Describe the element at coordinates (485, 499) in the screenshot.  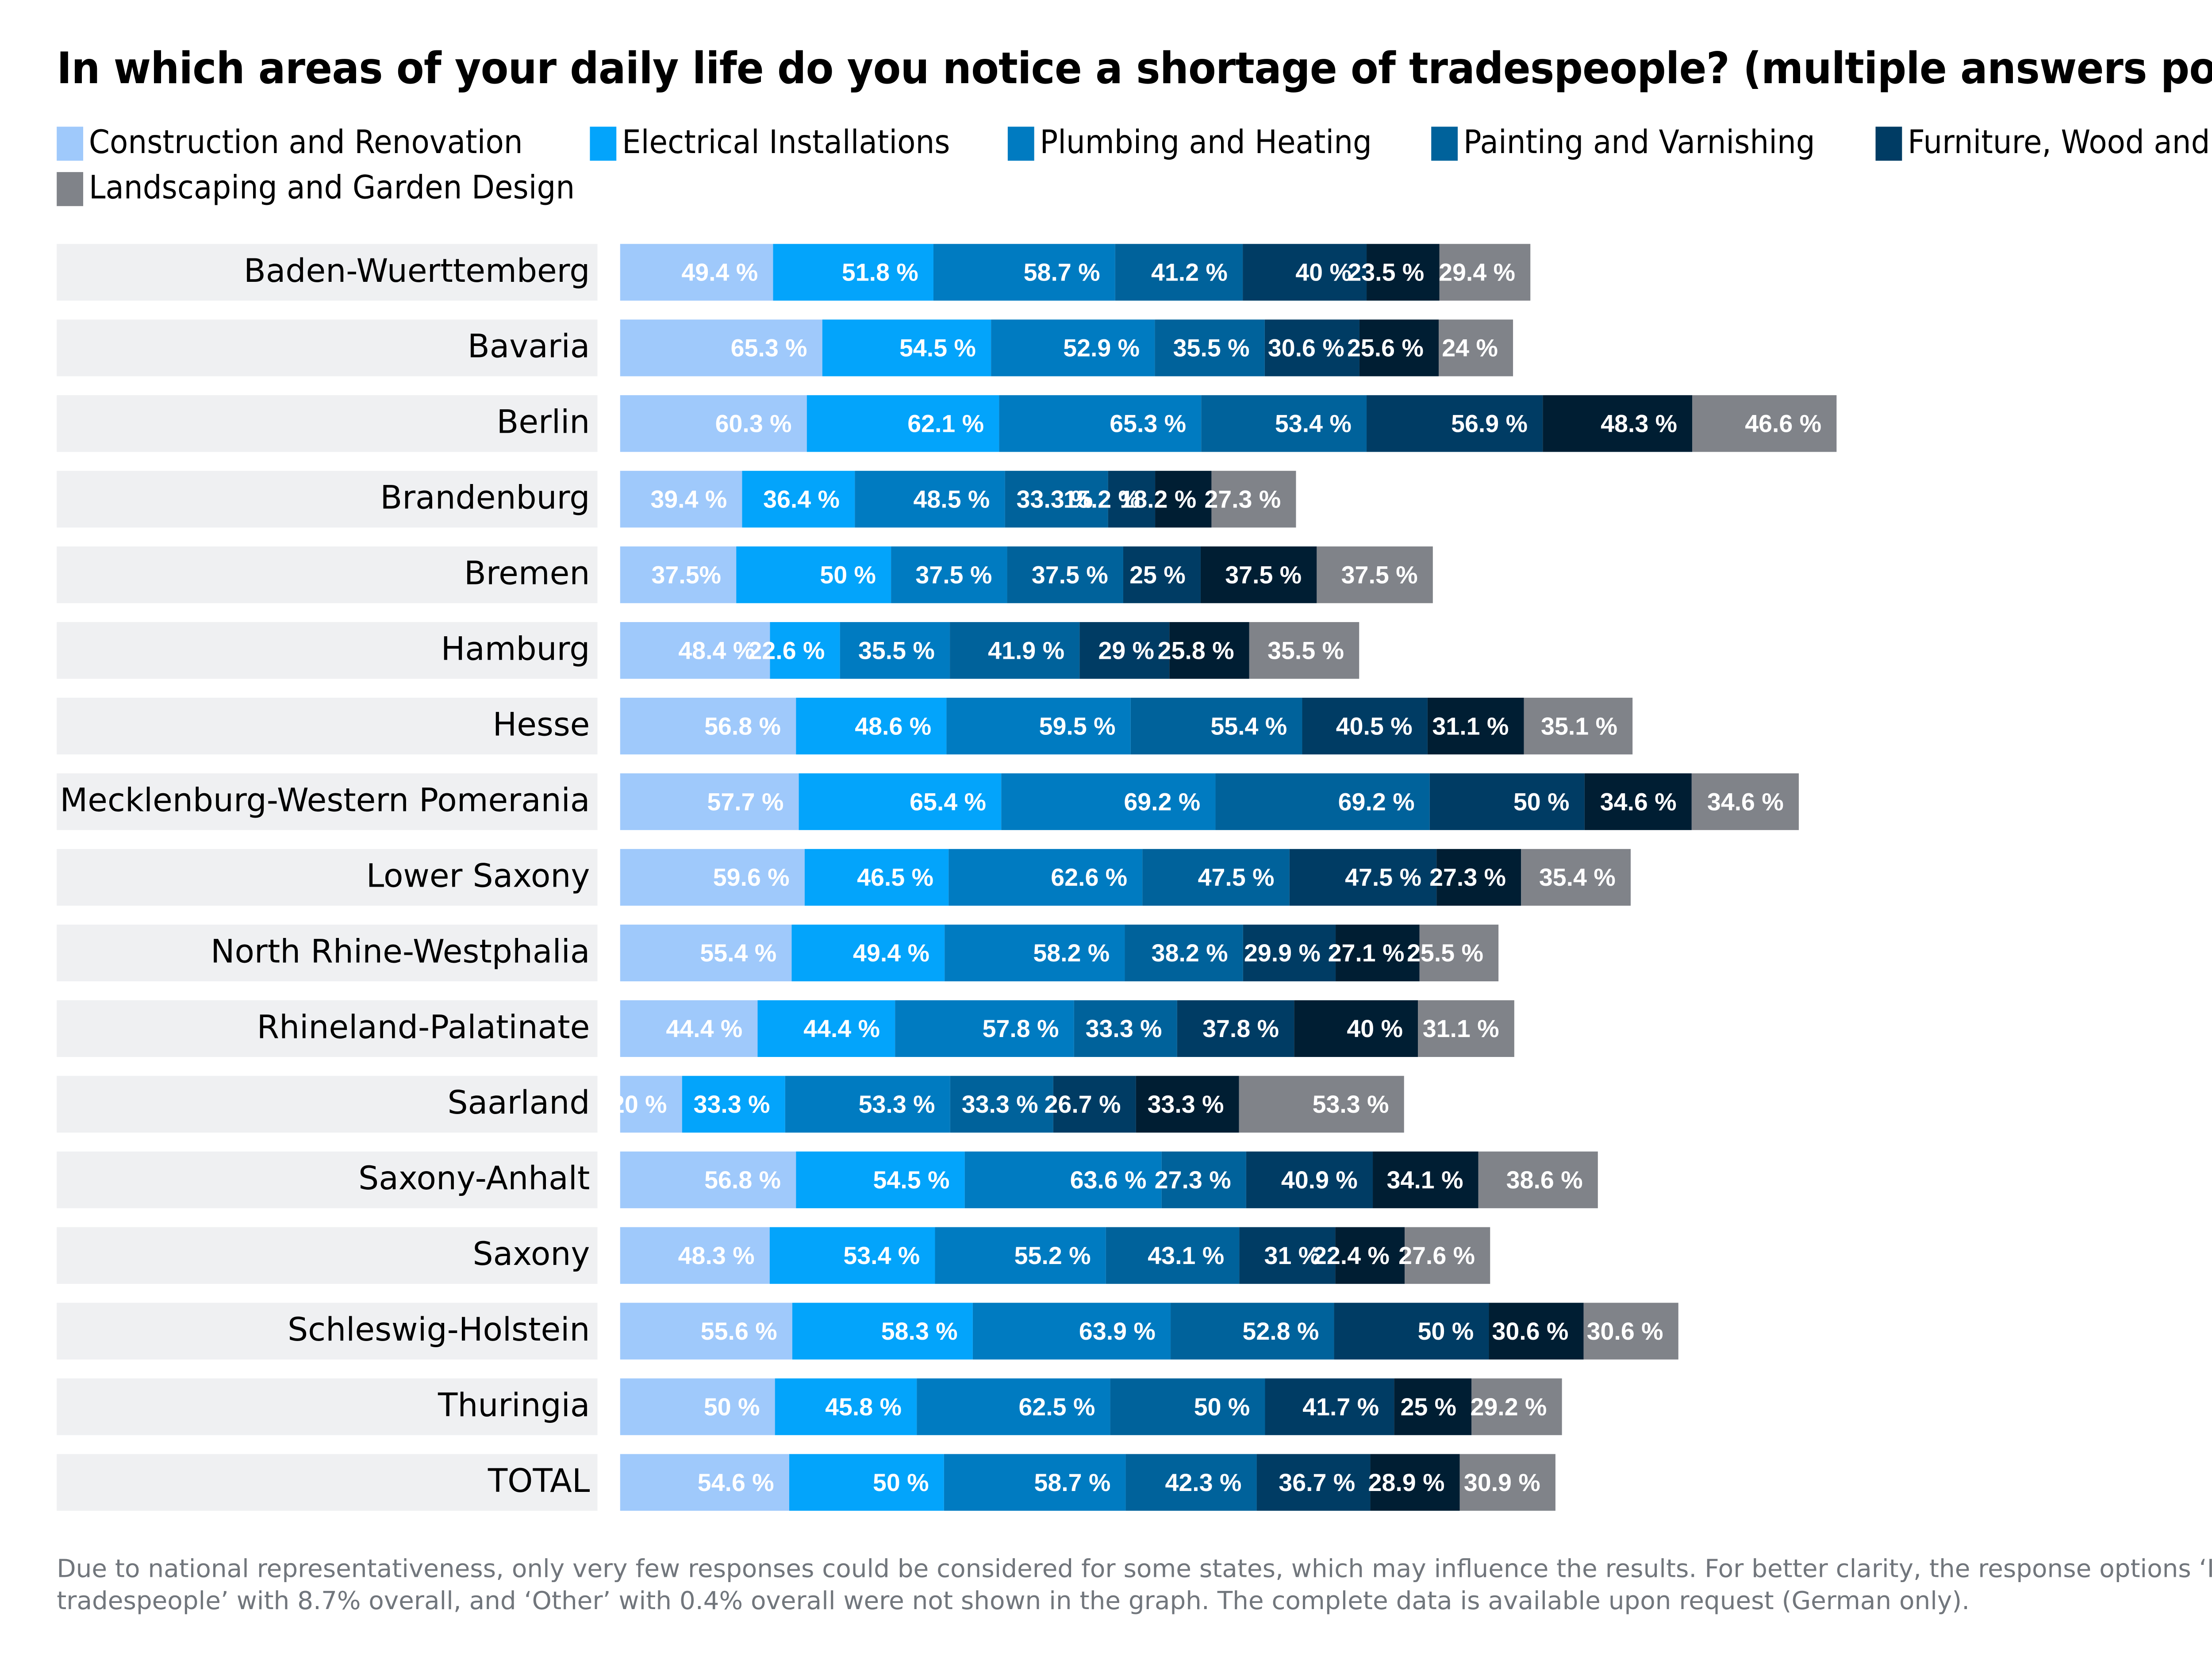
I see `category-label: Brandenburg` at that location.